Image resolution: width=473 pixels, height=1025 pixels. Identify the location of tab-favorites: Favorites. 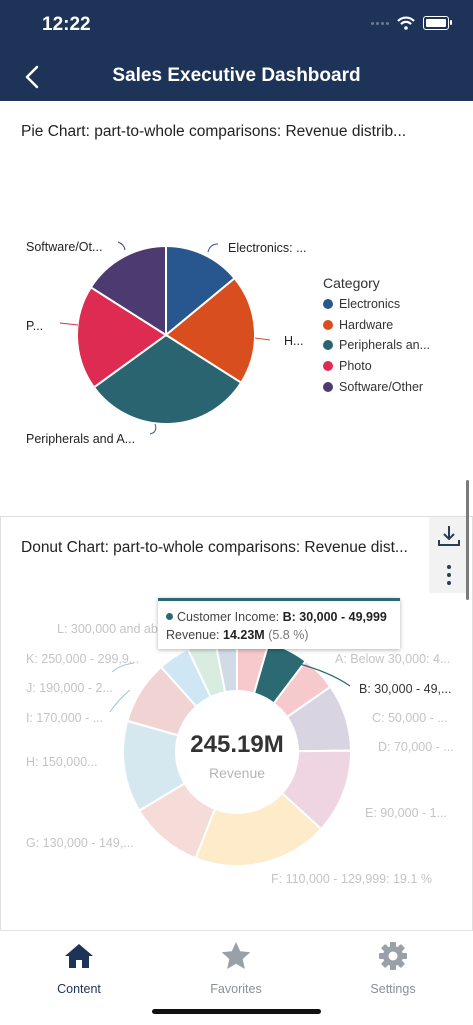
(236, 968).